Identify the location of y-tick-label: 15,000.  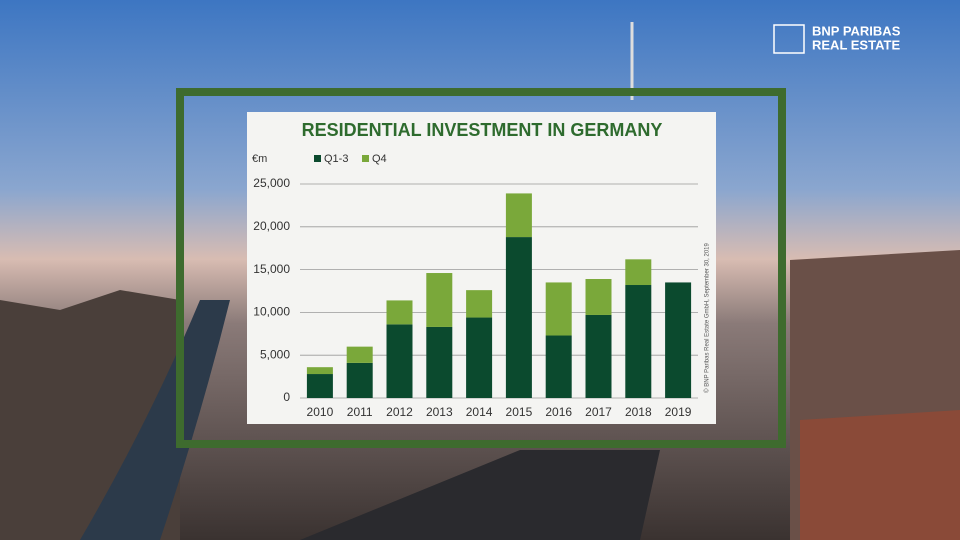
(271, 269).